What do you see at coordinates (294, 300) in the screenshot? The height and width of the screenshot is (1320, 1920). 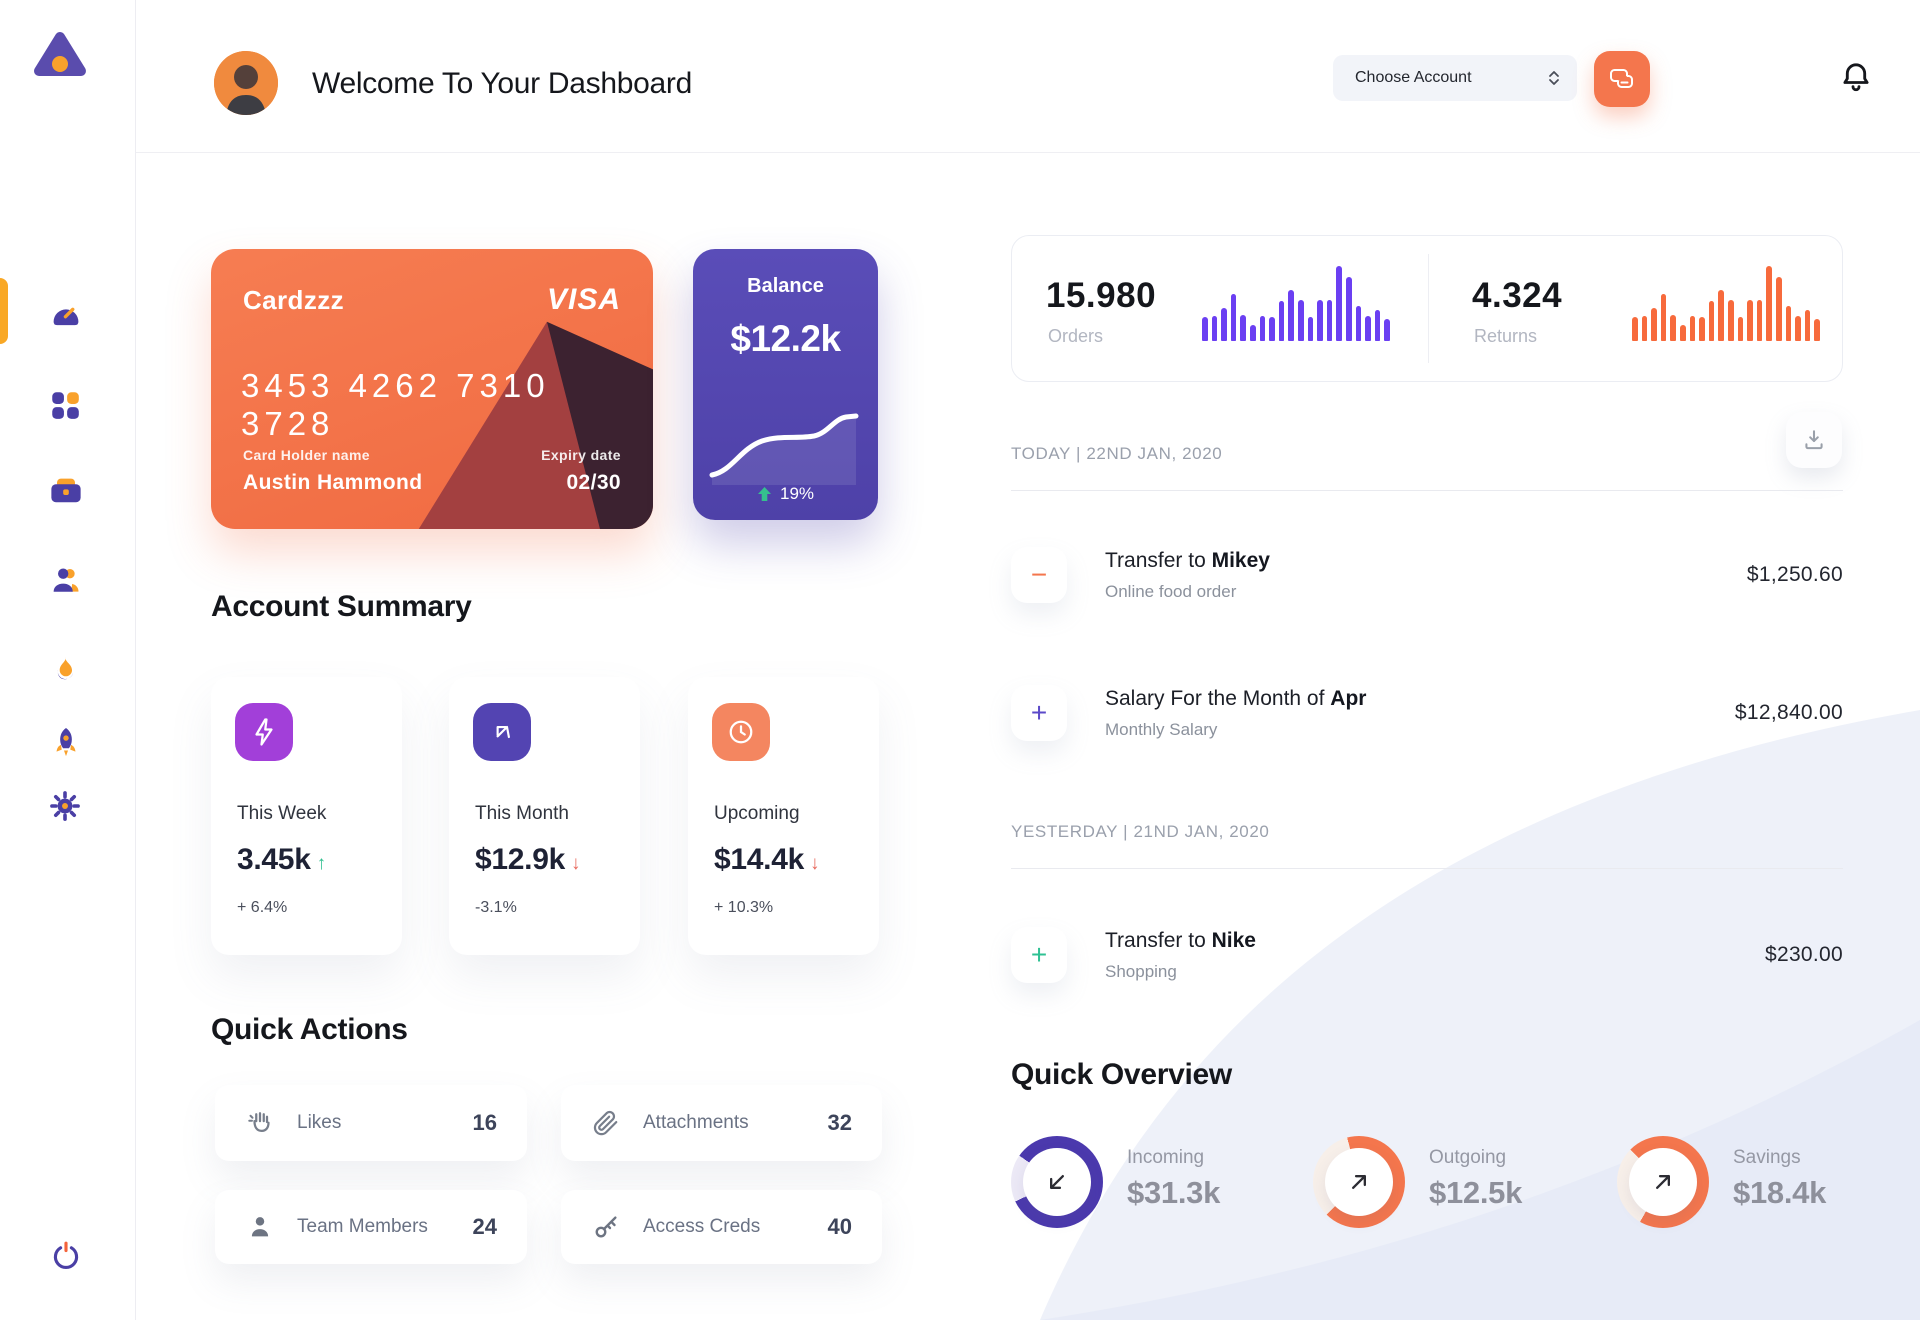 I see `card-name: Cardzzz` at bounding box center [294, 300].